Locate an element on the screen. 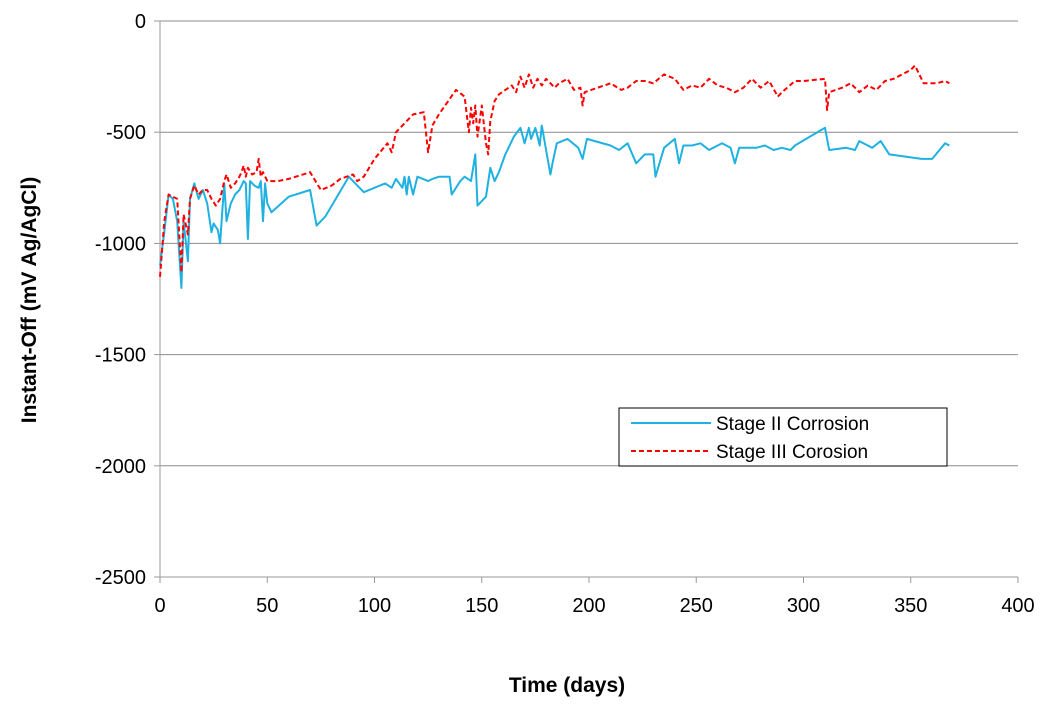 The width and height of the screenshot is (1064, 704). legend-label-stage-iii: Stage III Corosion is located at coordinates (792, 452).